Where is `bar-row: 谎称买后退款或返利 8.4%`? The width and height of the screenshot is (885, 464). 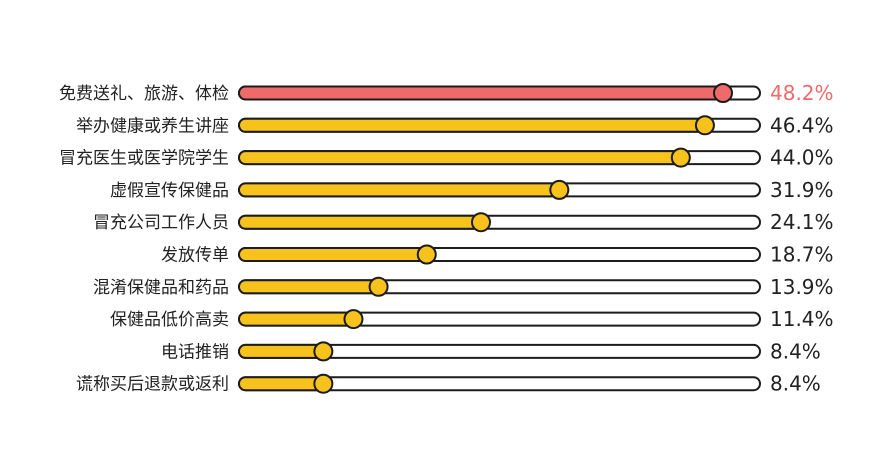 bar-row: 谎称买后退款或返利 8.4% is located at coordinates (448, 384).